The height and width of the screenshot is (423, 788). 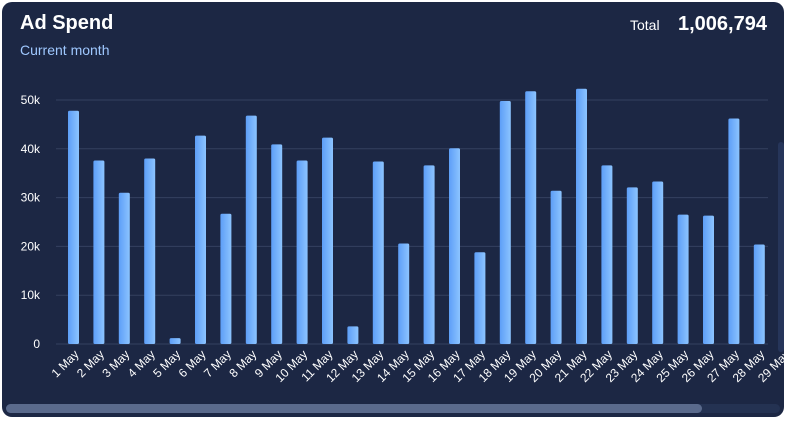 I want to click on x-tick-label: 6 May, so click(x=192, y=363).